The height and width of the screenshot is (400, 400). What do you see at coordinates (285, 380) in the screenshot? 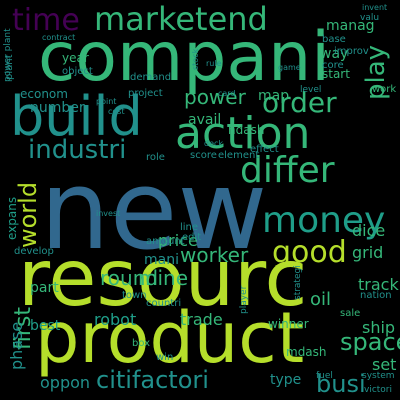
I see `cloud-word: type` at bounding box center [285, 380].